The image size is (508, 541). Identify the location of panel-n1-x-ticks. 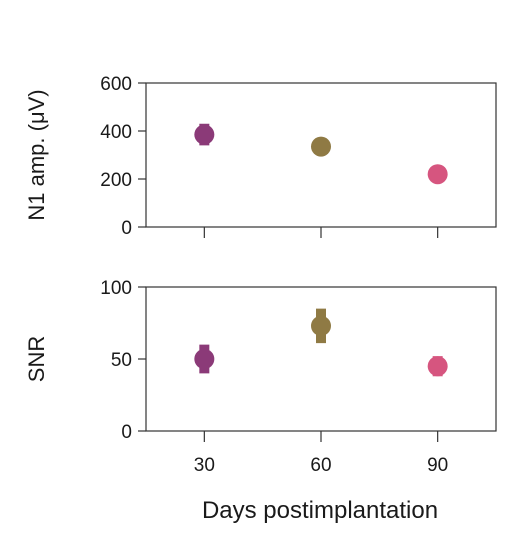
(321, 232).